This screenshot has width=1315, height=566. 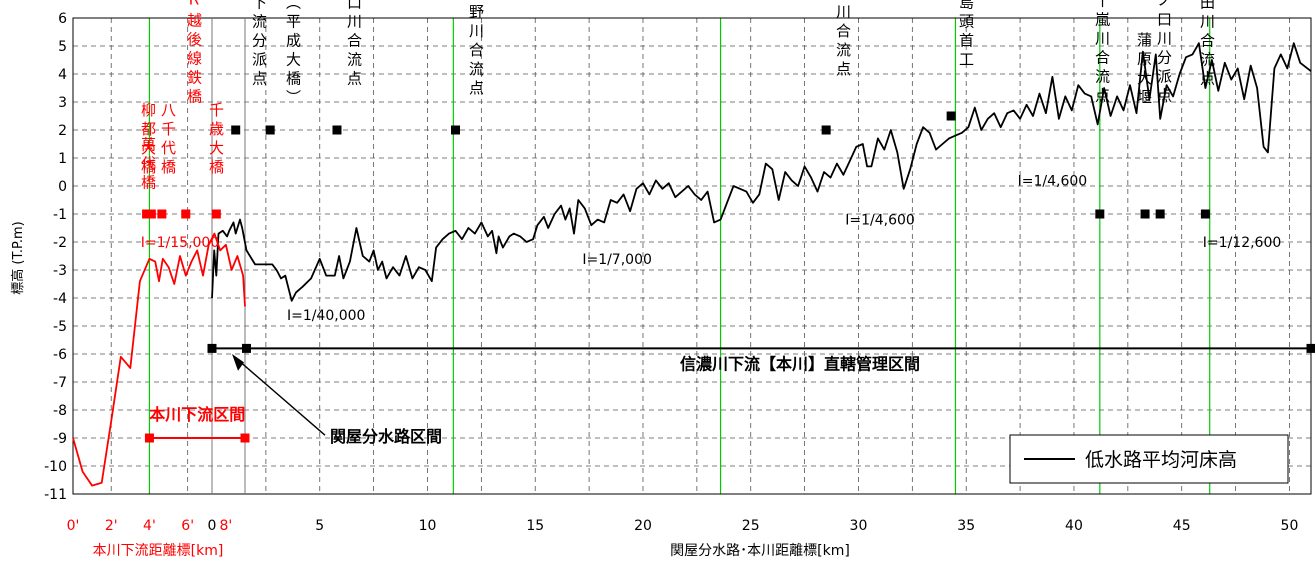 I want to click on landmark-label: 刈谷田川合流点, so click(x=1207, y=45).